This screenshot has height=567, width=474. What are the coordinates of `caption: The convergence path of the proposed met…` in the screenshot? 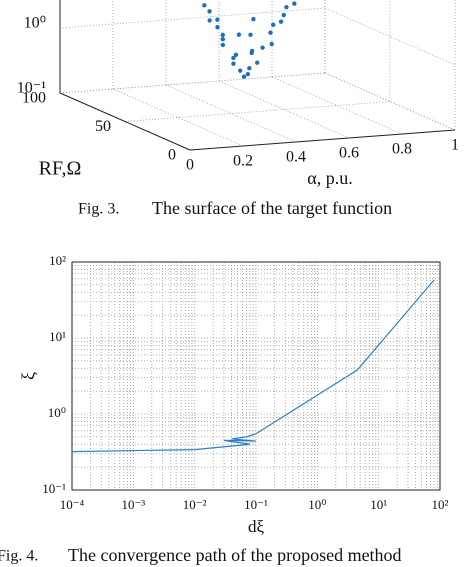 It's located at (235, 555).